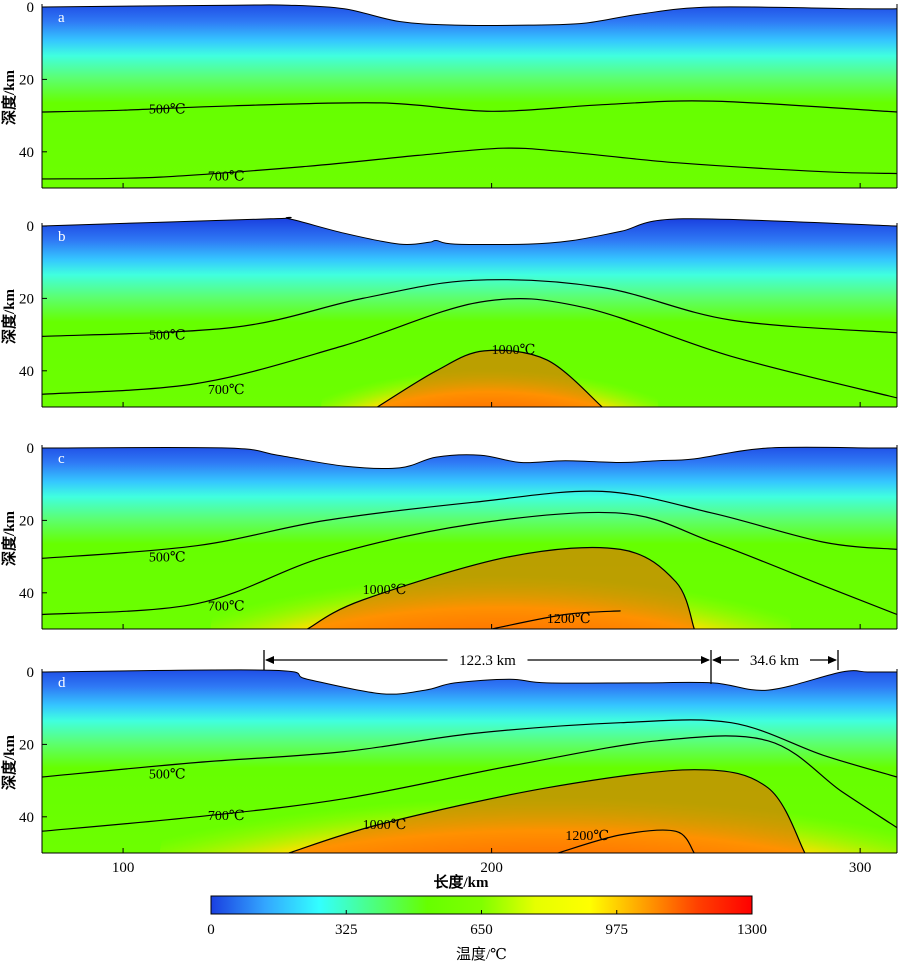  Describe the element at coordinates (62, 237) in the screenshot. I see `panel-letter: b` at that location.